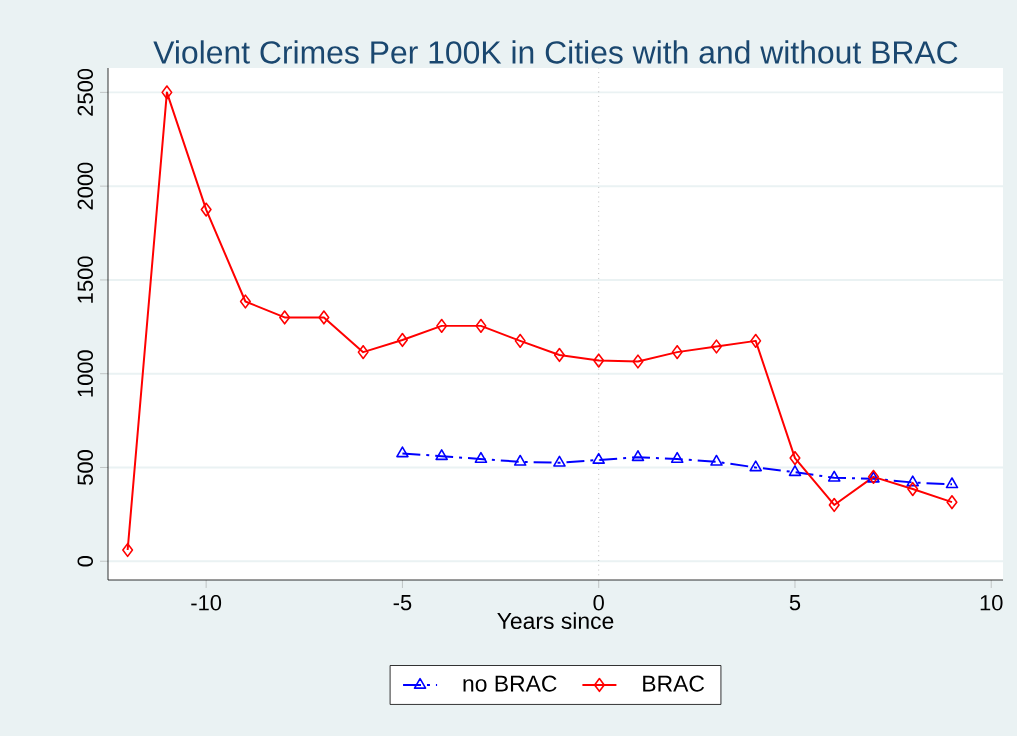  I want to click on x-tick-label: -5, so click(402, 603).